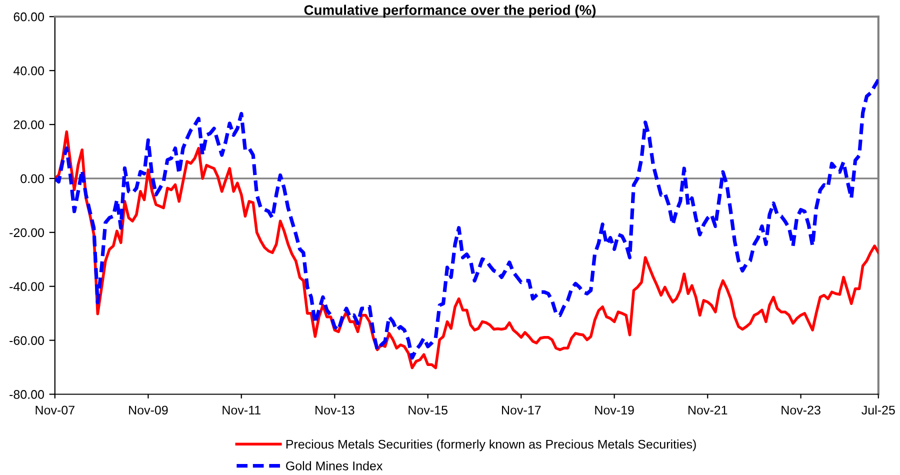 Image resolution: width=900 pixels, height=475 pixels. What do you see at coordinates (241, 410) in the screenshot?
I see `x-tick-label: Nov-11` at bounding box center [241, 410].